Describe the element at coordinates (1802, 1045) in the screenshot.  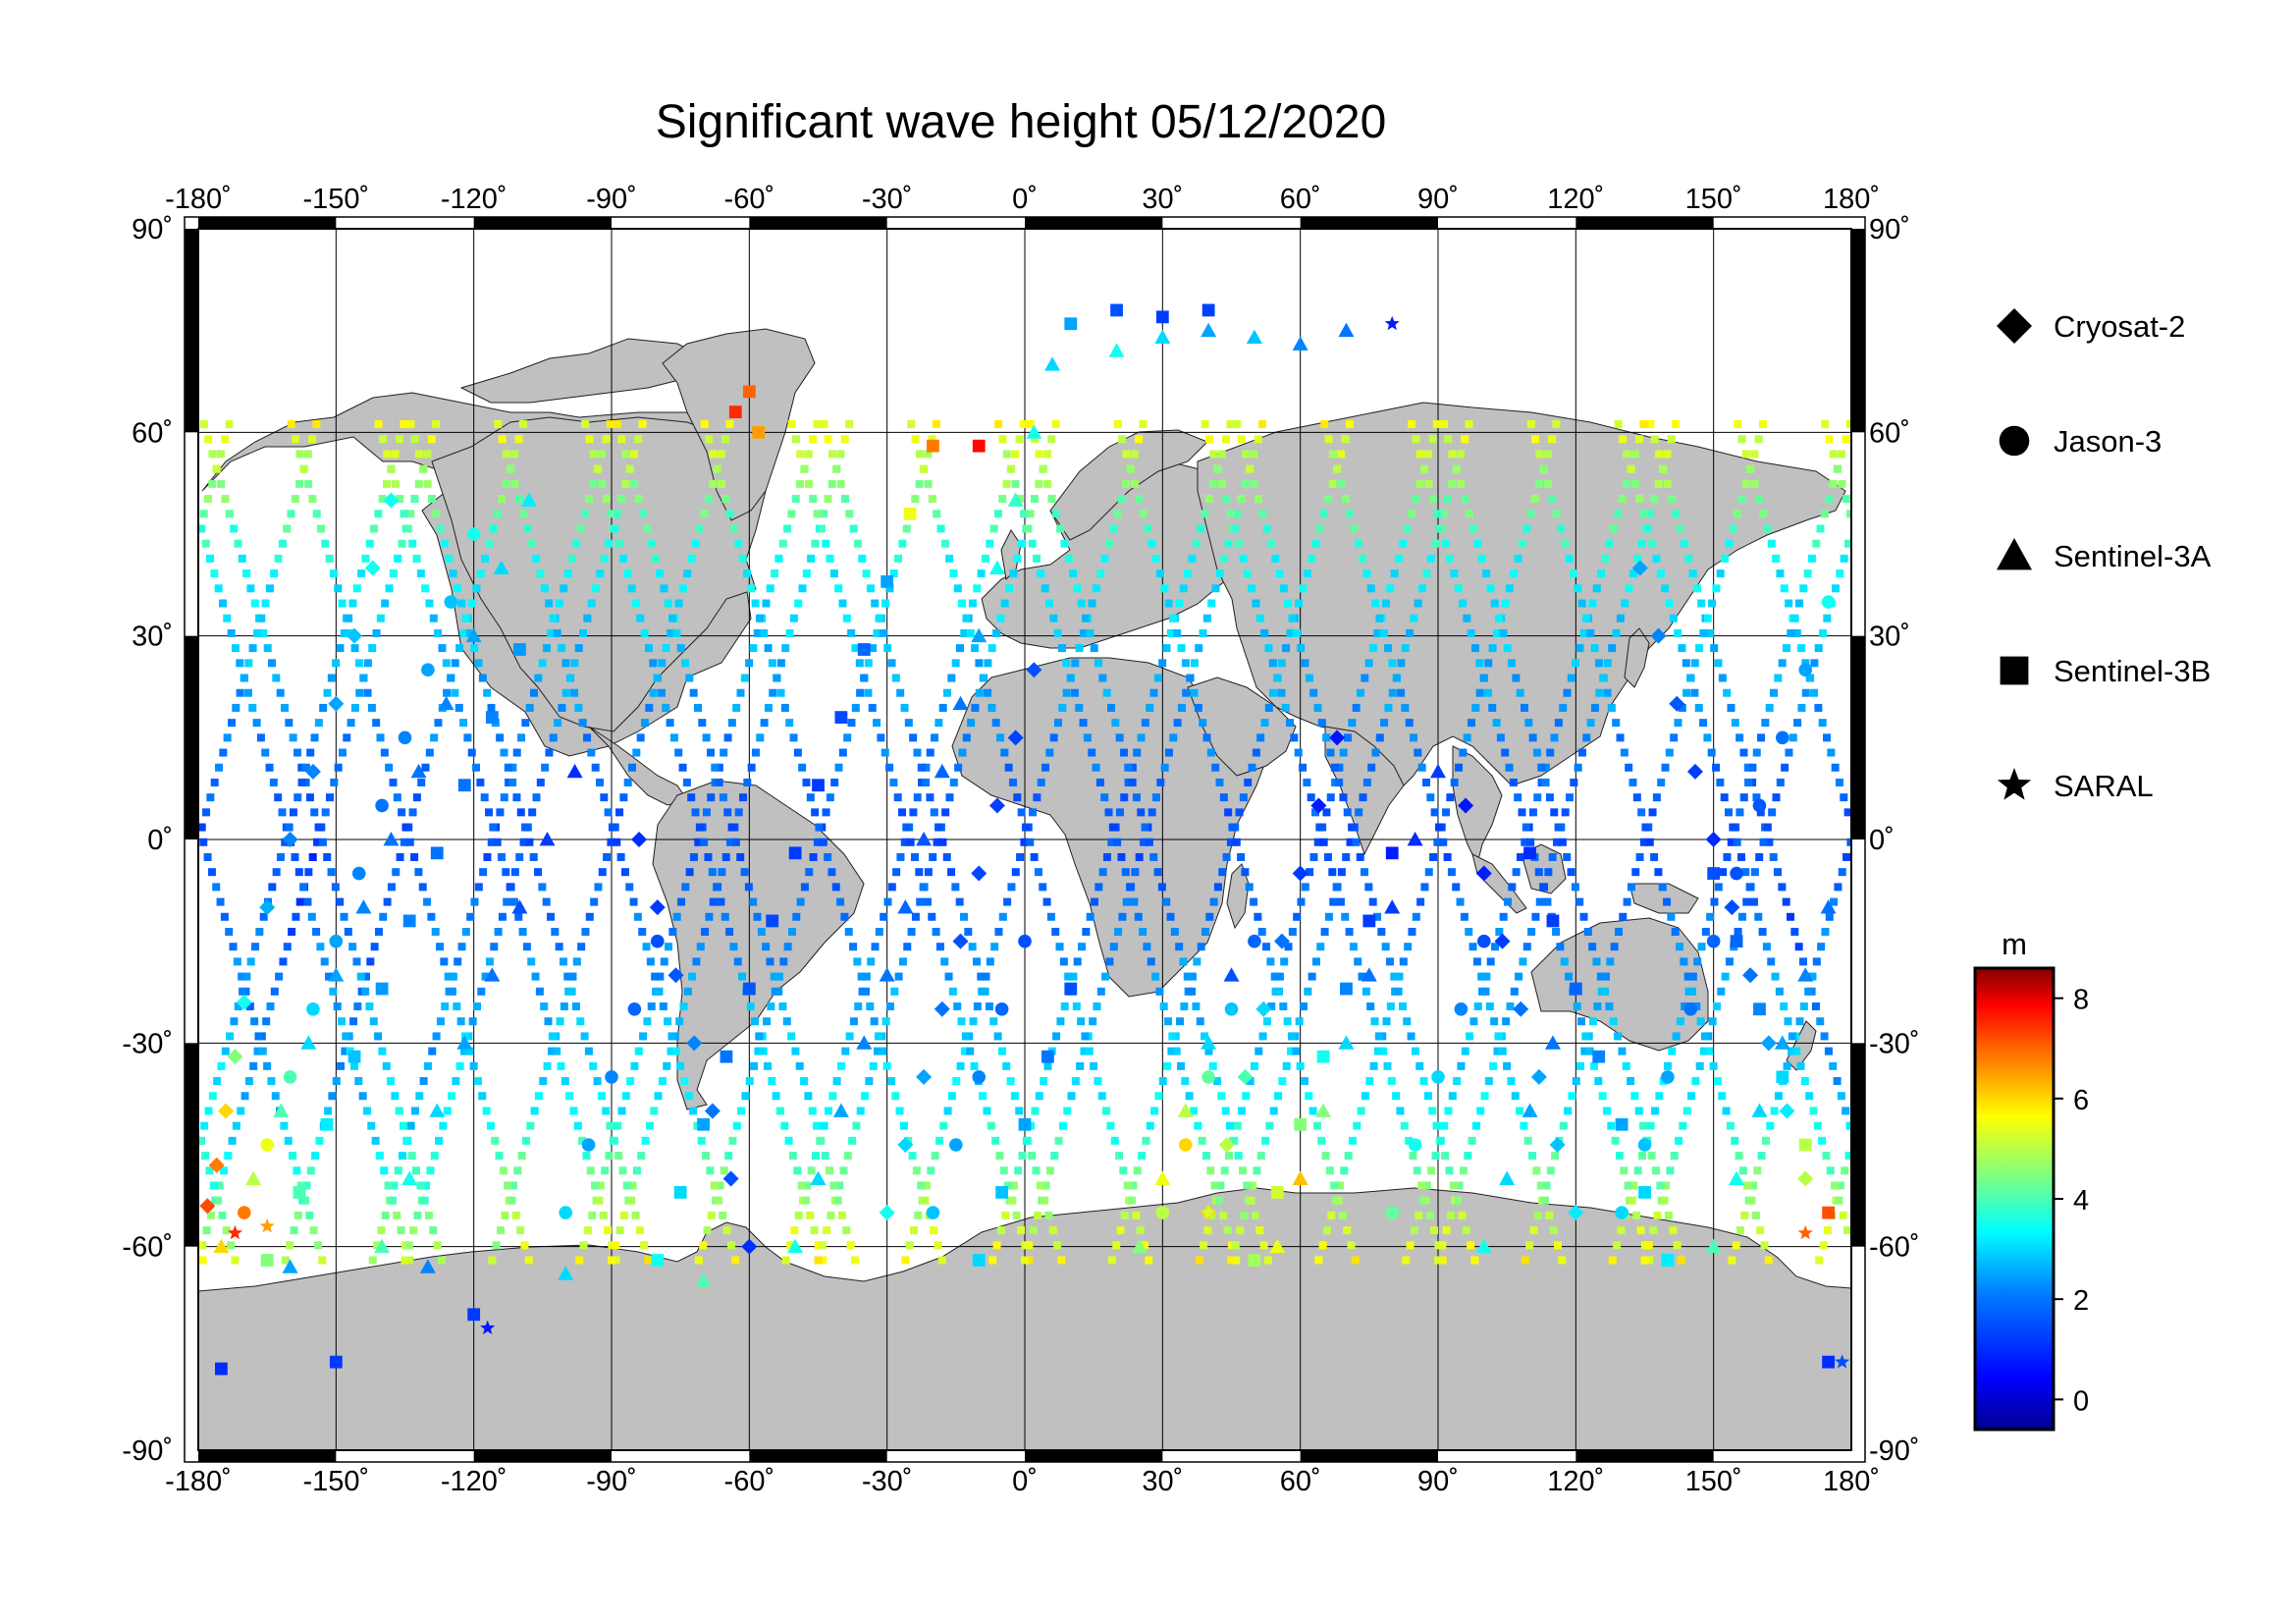
I see `new-zealand` at that location.